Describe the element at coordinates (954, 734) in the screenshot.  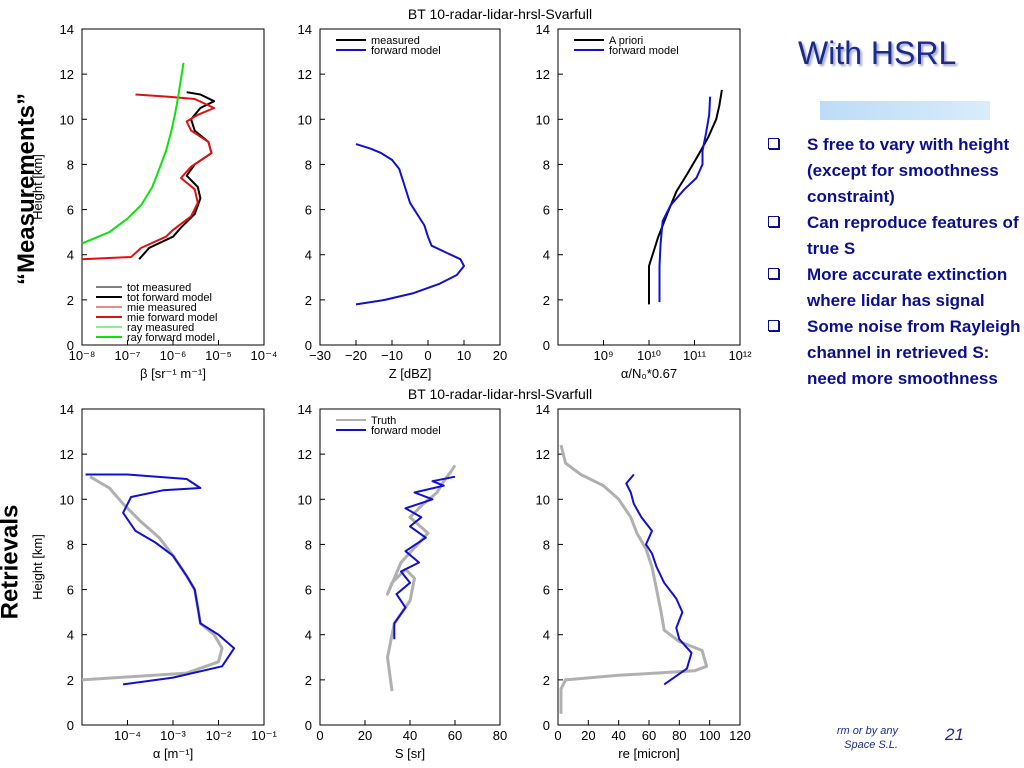
I see `page-number: 21` at that location.